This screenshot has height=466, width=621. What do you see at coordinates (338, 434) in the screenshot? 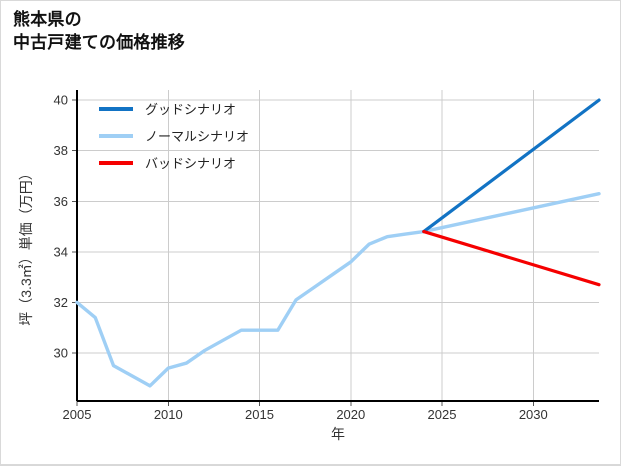
I see `x-axis-title: 年` at bounding box center [338, 434].